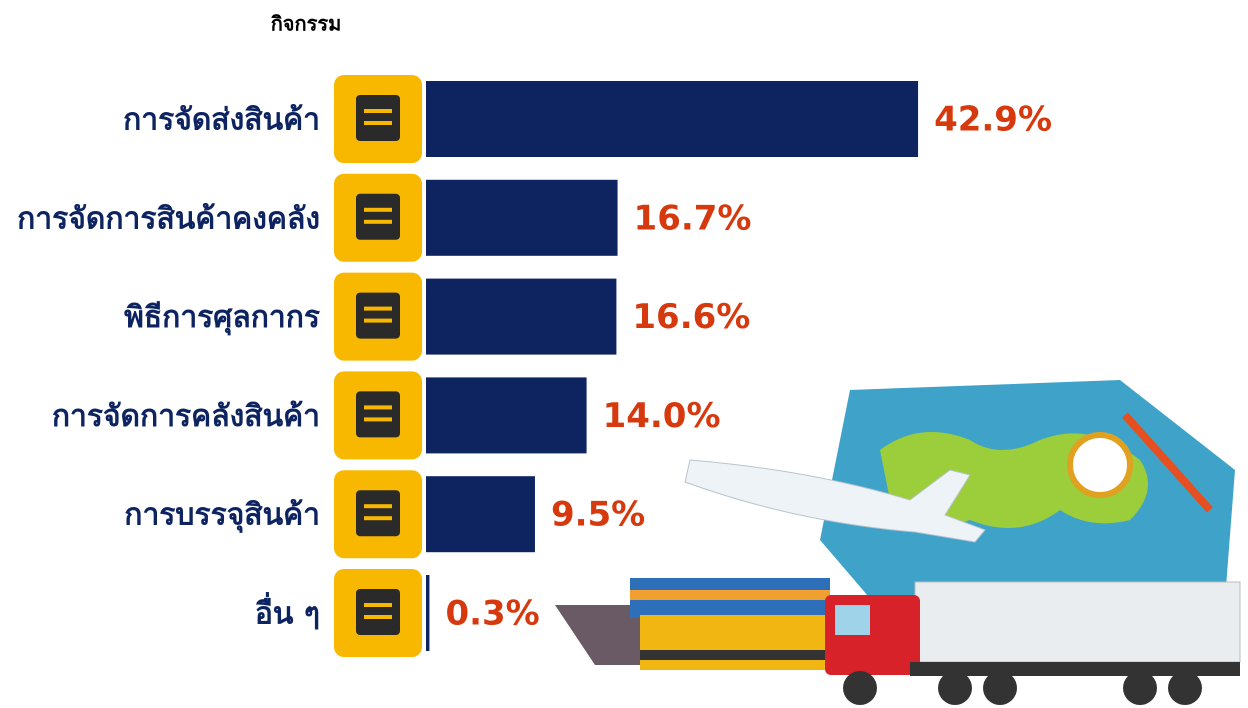 The image size is (1248, 708). What do you see at coordinates (168, 218) in the screenshot?
I see `category-label: การจัดการสินค้าคงคลัง` at bounding box center [168, 218].